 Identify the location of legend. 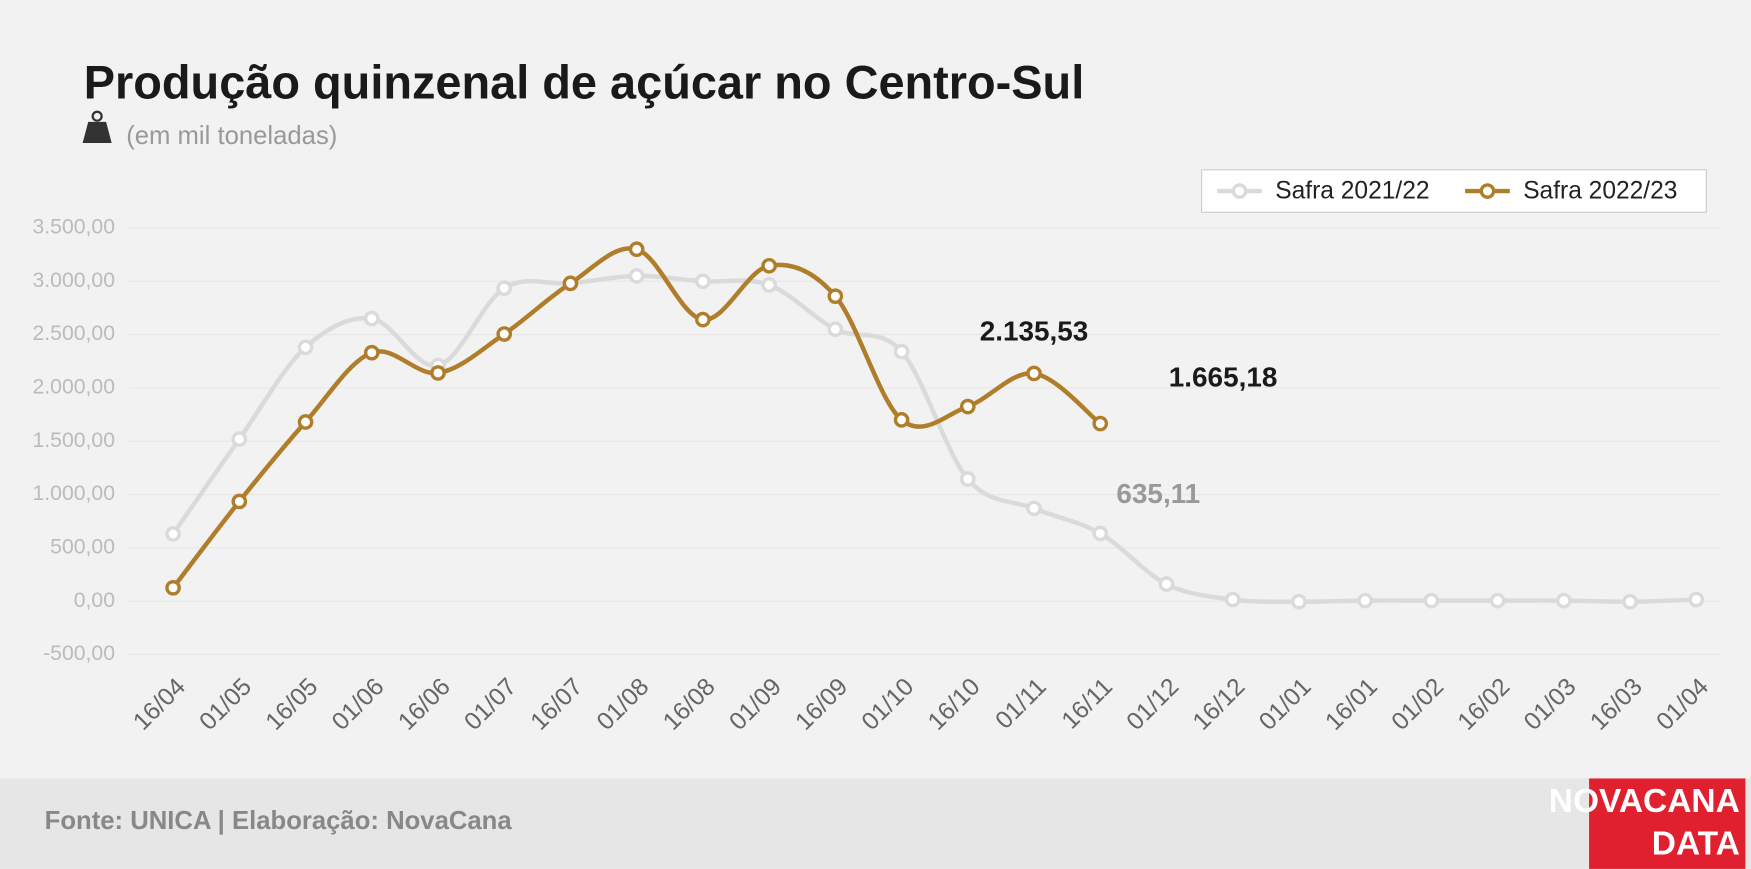
(1454, 191).